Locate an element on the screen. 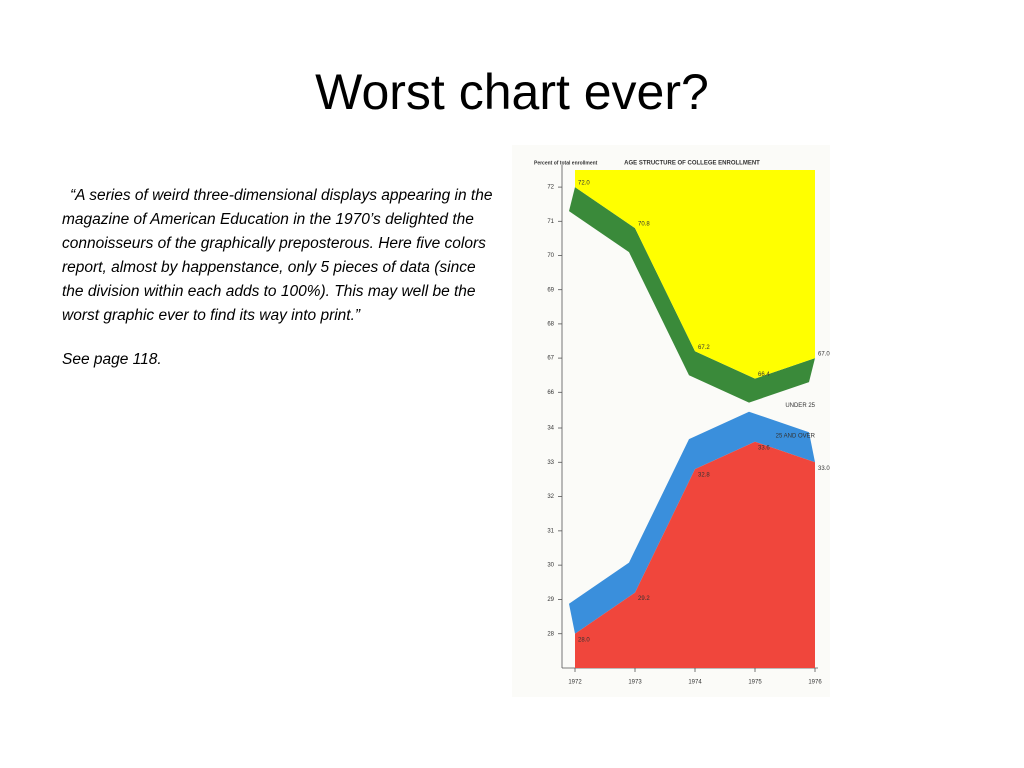  x-tick-label: 1976 is located at coordinates (815, 683).